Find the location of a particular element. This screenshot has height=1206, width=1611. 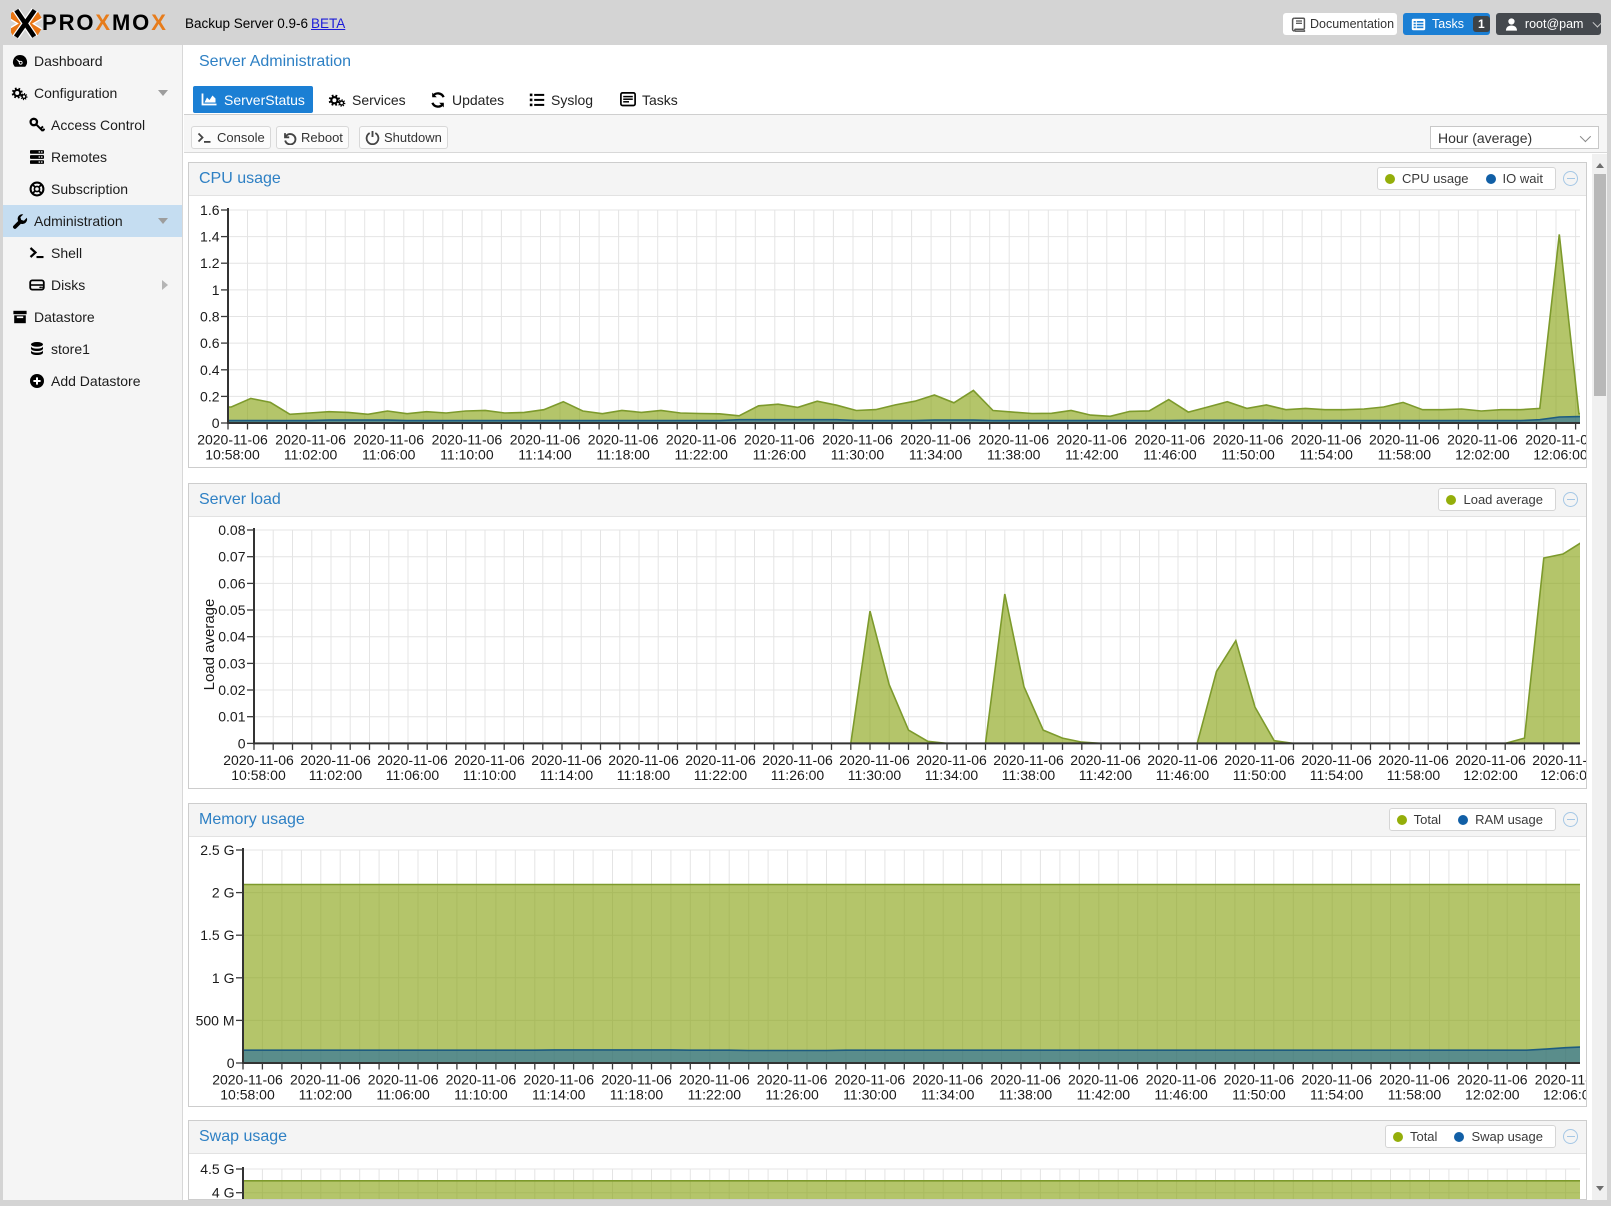

svg-text: 1.5 G is located at coordinates (217, 935).